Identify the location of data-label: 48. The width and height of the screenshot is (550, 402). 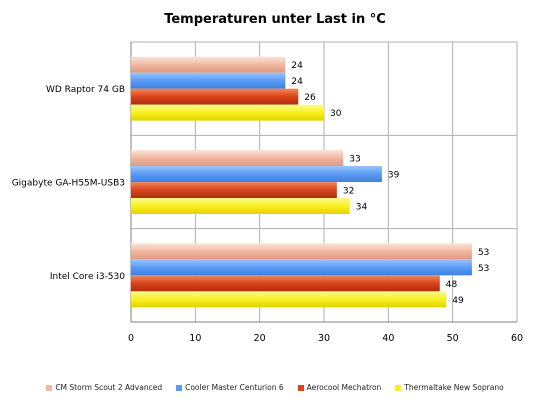
(452, 285).